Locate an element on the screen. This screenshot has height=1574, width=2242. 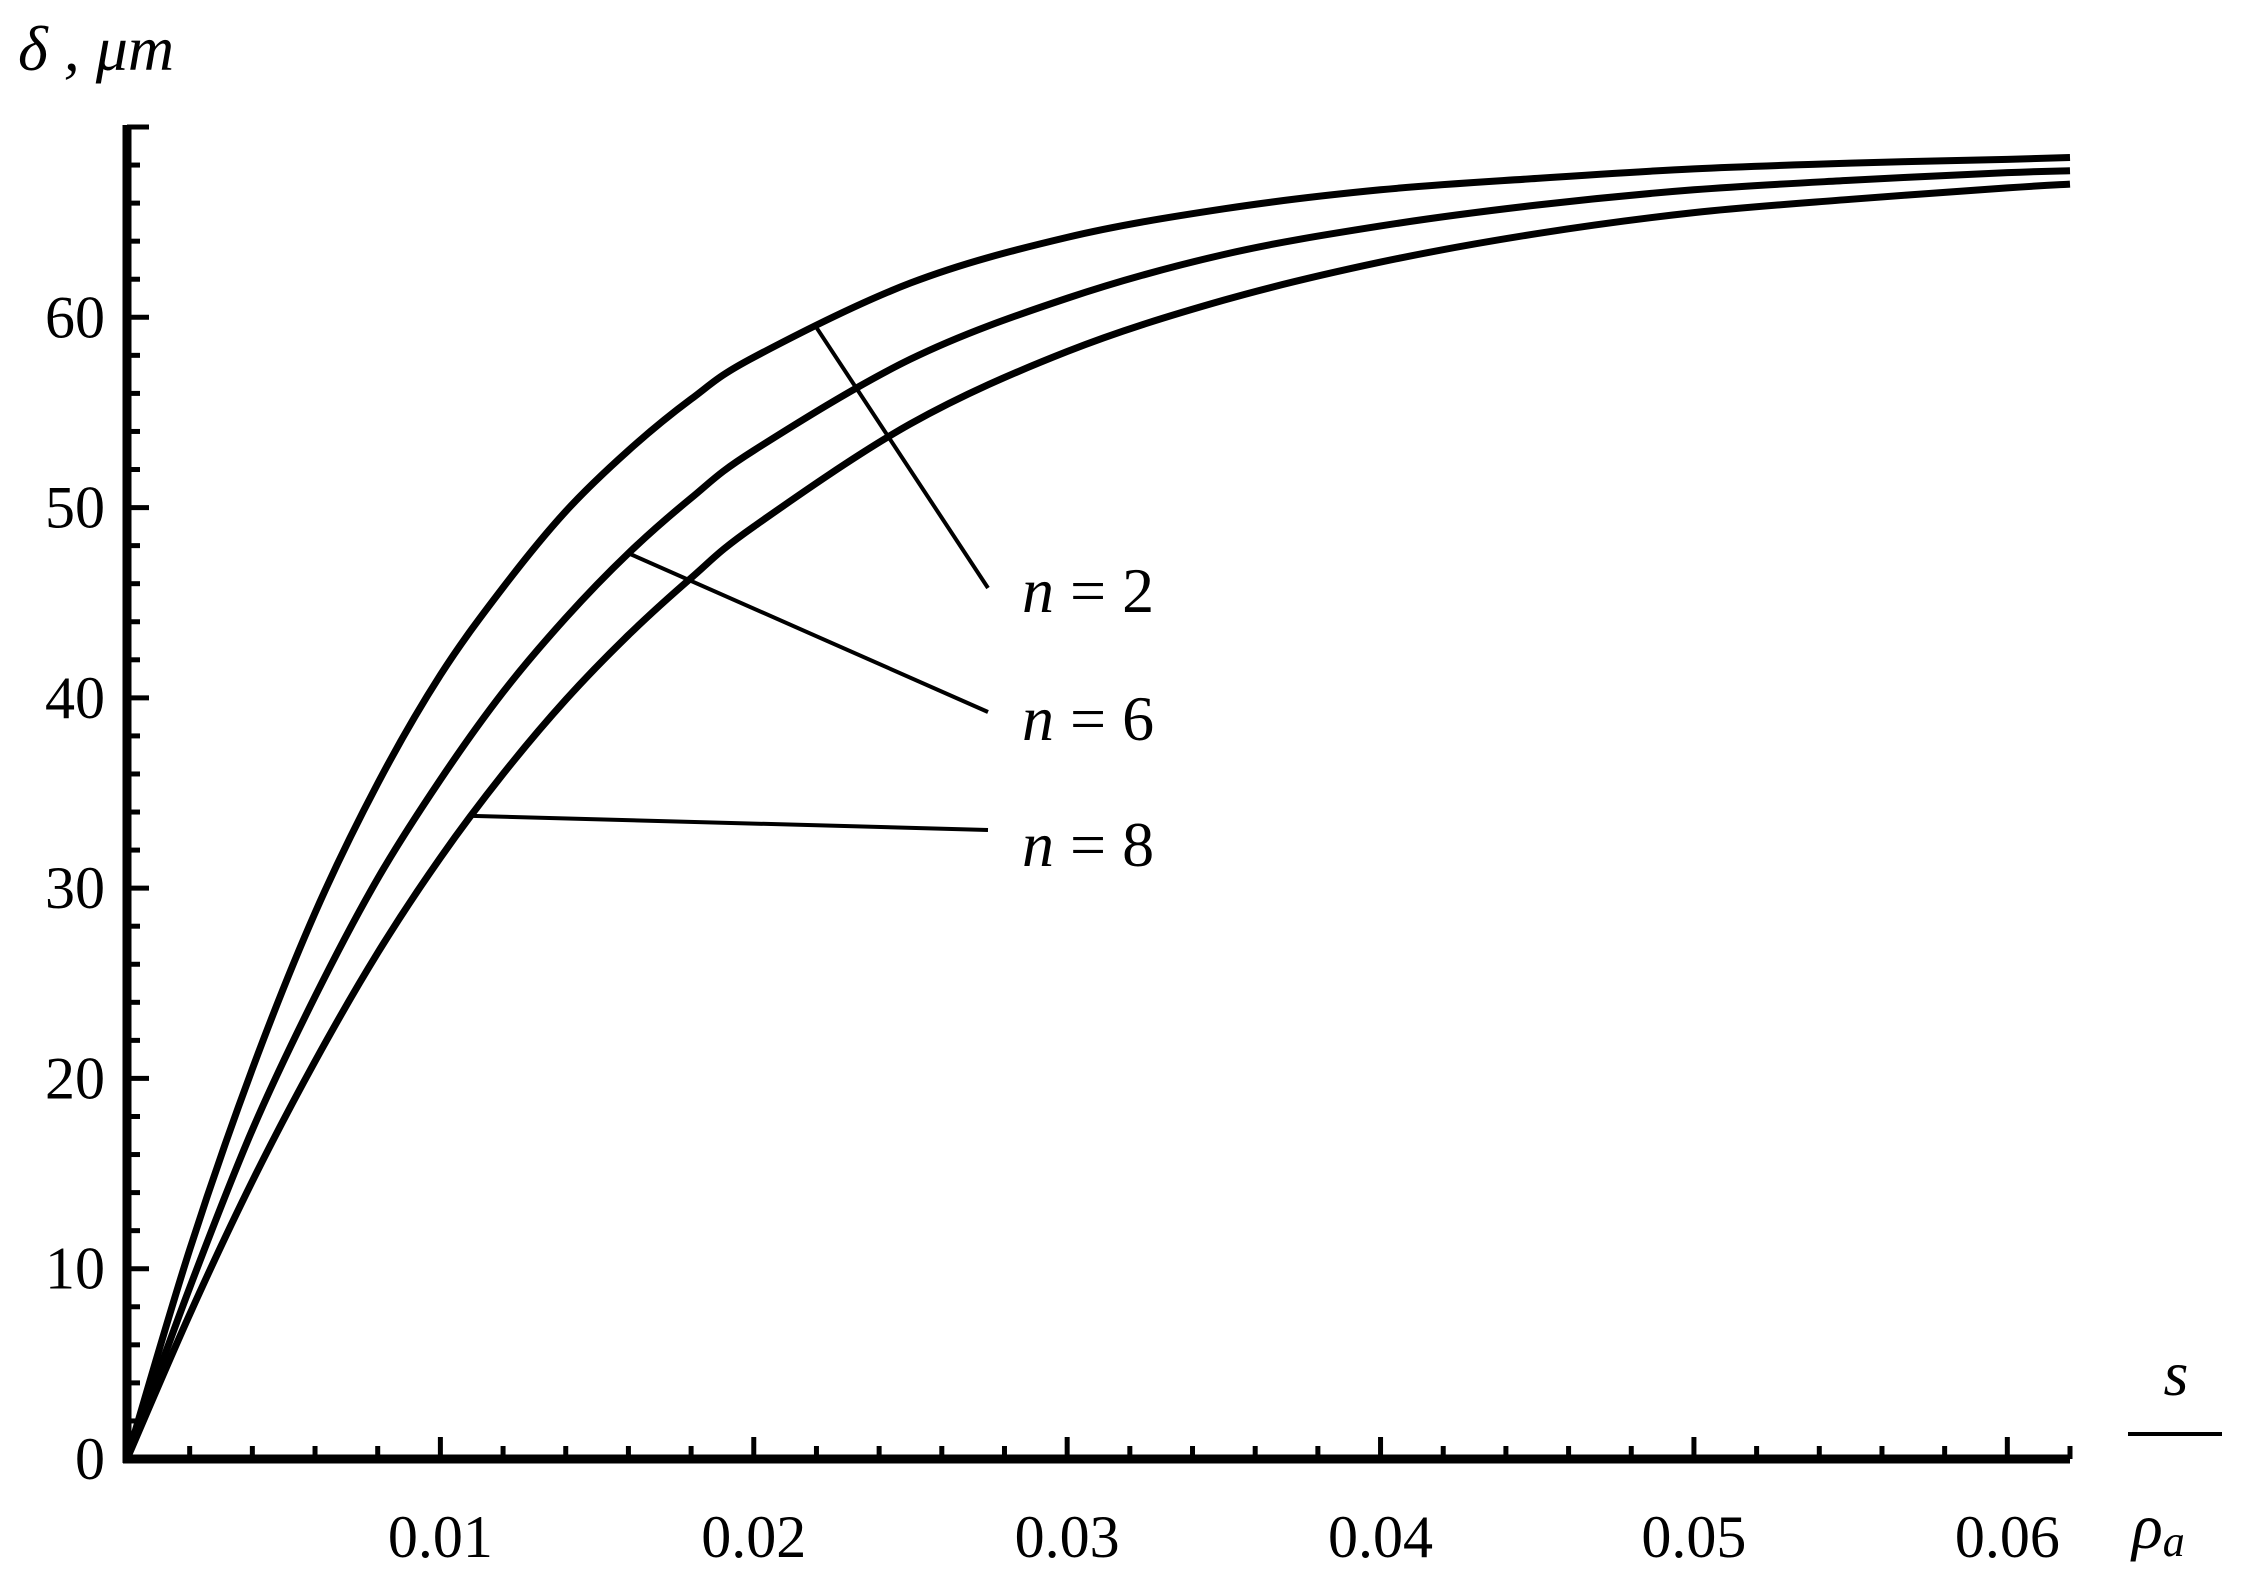
y-tick-label: 60 is located at coordinates (75, 317).